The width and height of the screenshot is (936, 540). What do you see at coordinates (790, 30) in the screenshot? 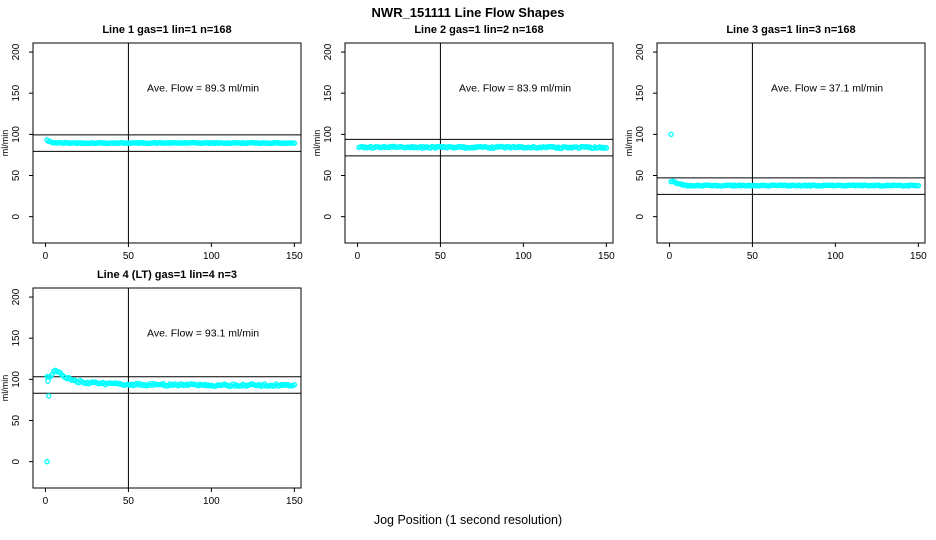
I see `panel-title: Line 3 gas=1 lin=3 n=168` at bounding box center [790, 30].